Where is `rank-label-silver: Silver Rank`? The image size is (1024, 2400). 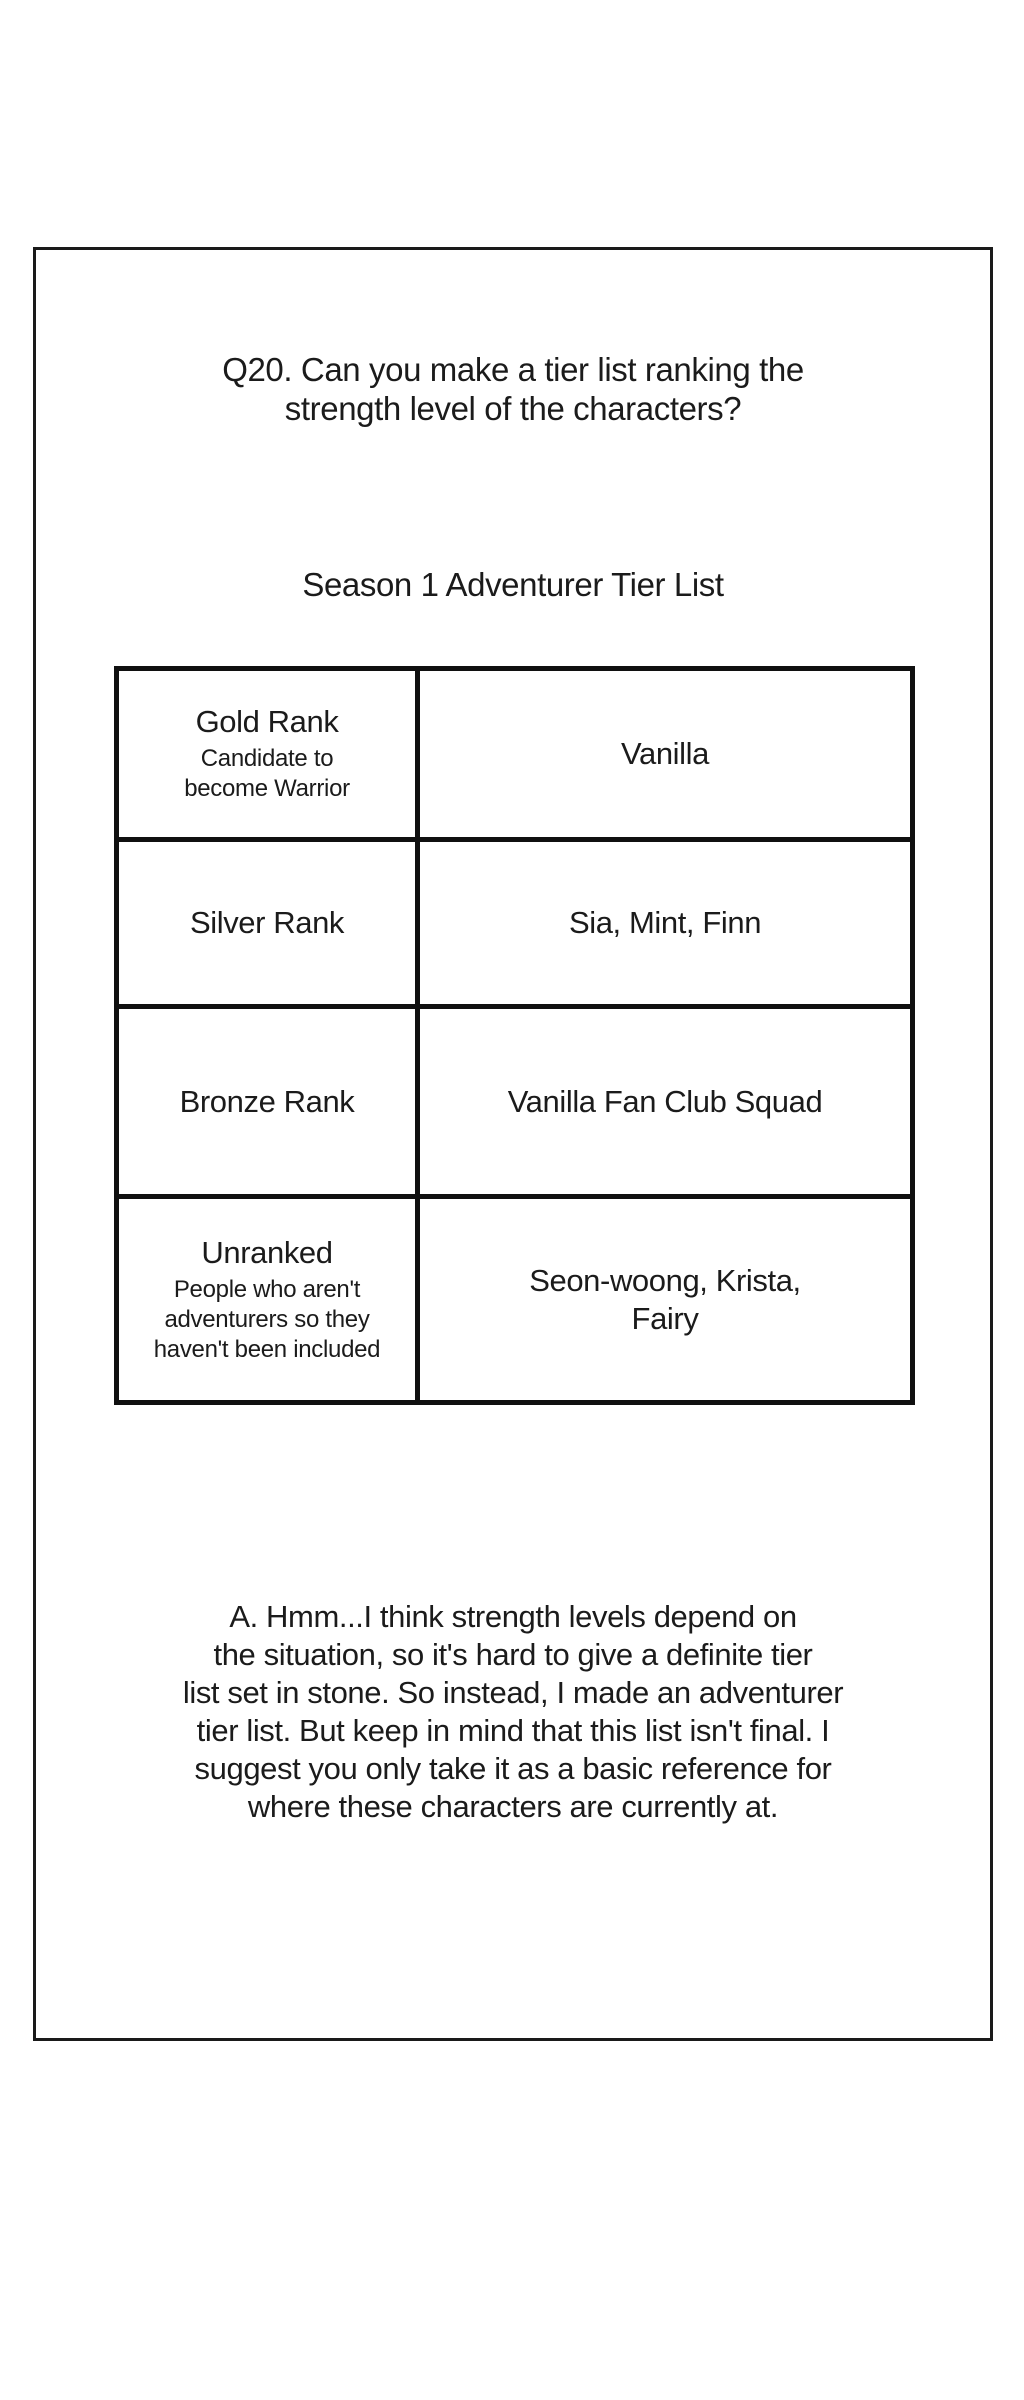
rank-label-silver: Silver Rank is located at coordinates (267, 922).